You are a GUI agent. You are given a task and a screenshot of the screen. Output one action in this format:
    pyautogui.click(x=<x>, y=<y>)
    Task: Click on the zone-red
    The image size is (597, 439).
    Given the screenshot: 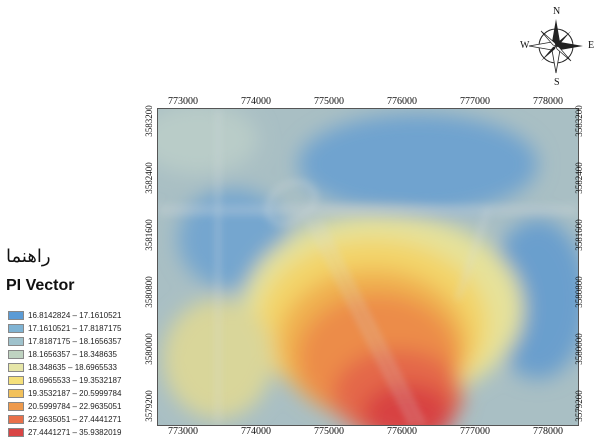 What is the action you would take?
    pyautogui.click(x=408, y=404)
    